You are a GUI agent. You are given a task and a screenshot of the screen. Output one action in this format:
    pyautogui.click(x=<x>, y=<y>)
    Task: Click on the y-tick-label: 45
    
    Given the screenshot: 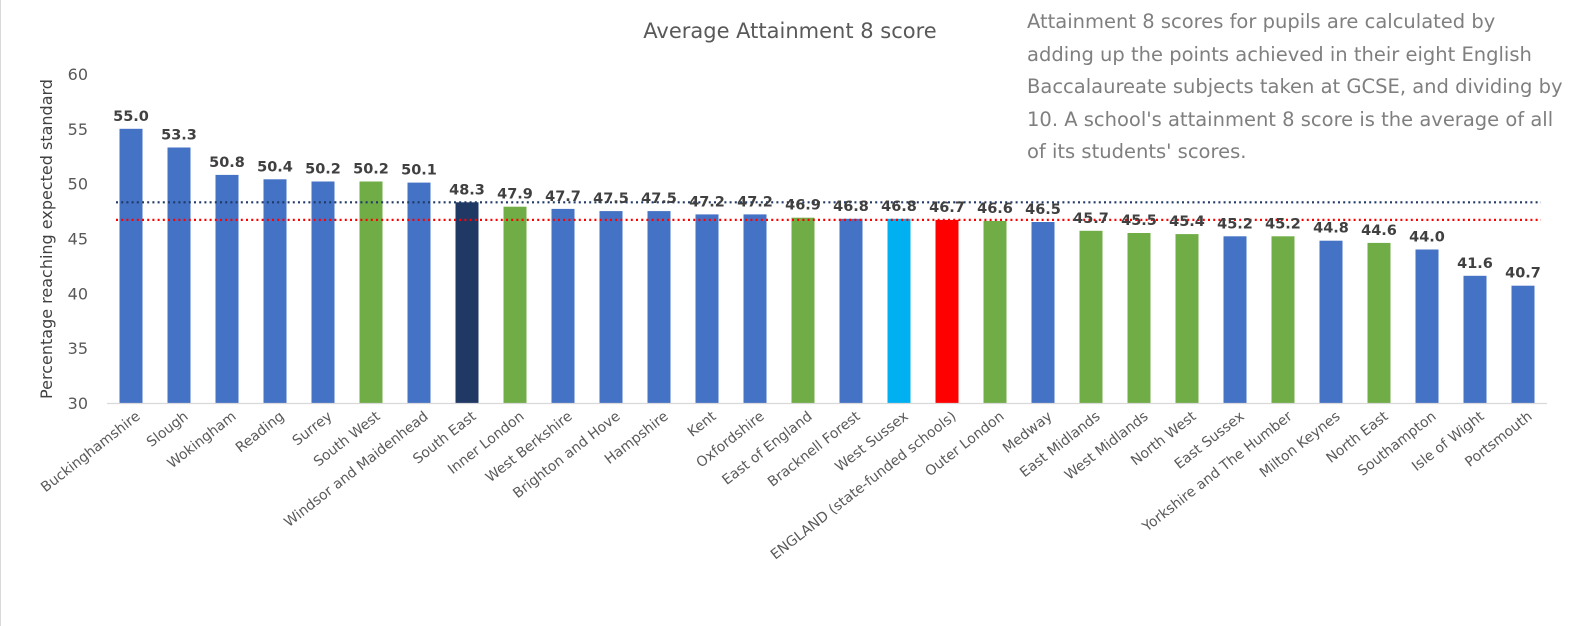 What is the action you would take?
    pyautogui.click(x=78, y=239)
    